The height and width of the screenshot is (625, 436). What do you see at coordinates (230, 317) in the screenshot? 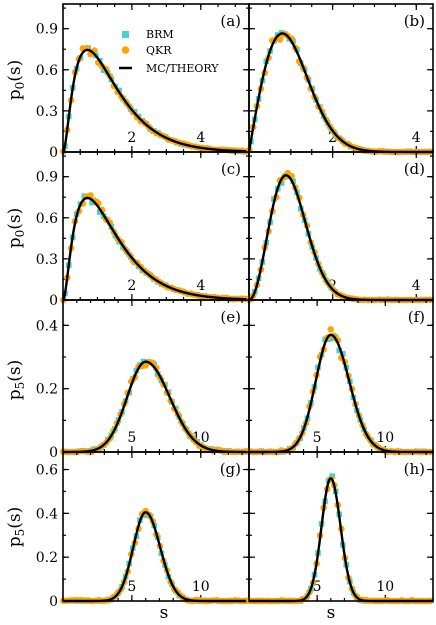
I see `panel-label: (e)` at bounding box center [230, 317].